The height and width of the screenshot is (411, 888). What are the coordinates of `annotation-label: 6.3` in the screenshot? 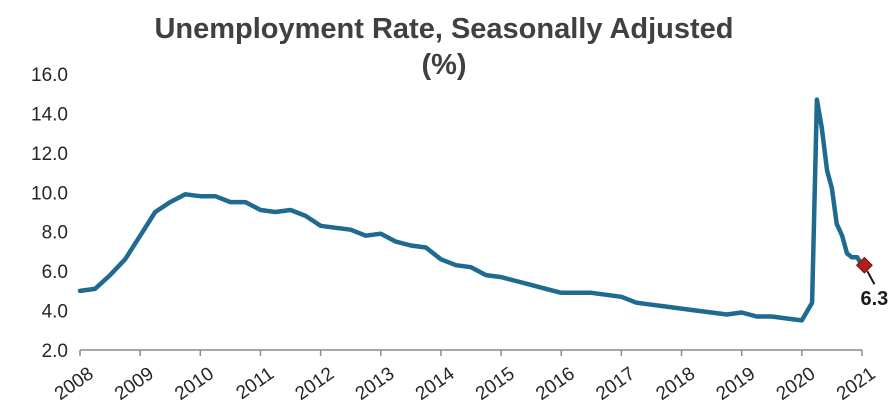 It's located at (874, 299).